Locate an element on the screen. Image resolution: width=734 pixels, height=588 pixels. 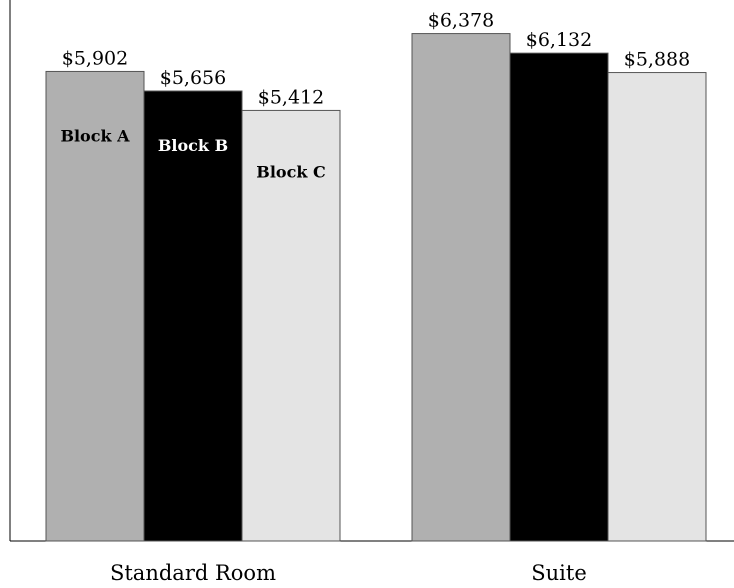
category-label: Standard Room is located at coordinates (193, 573).